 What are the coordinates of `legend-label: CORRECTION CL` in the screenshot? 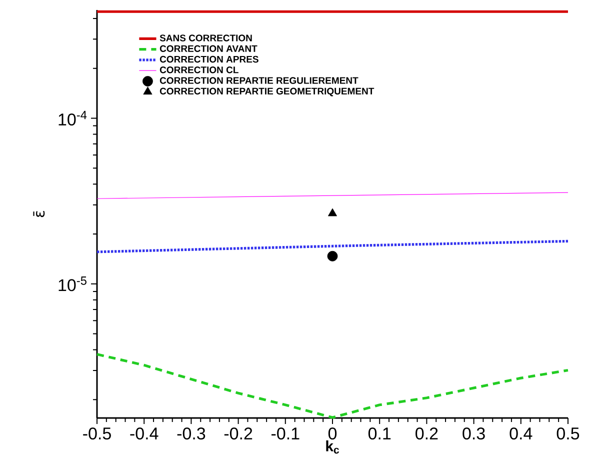 It's located at (199, 70).